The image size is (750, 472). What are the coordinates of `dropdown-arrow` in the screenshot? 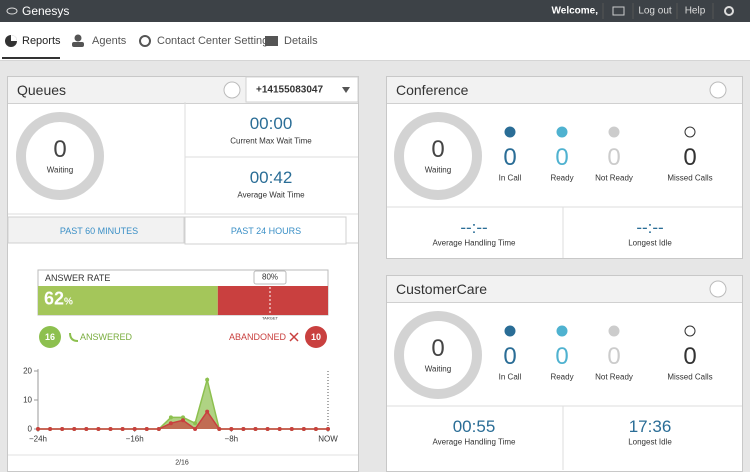 It's located at (346, 90).